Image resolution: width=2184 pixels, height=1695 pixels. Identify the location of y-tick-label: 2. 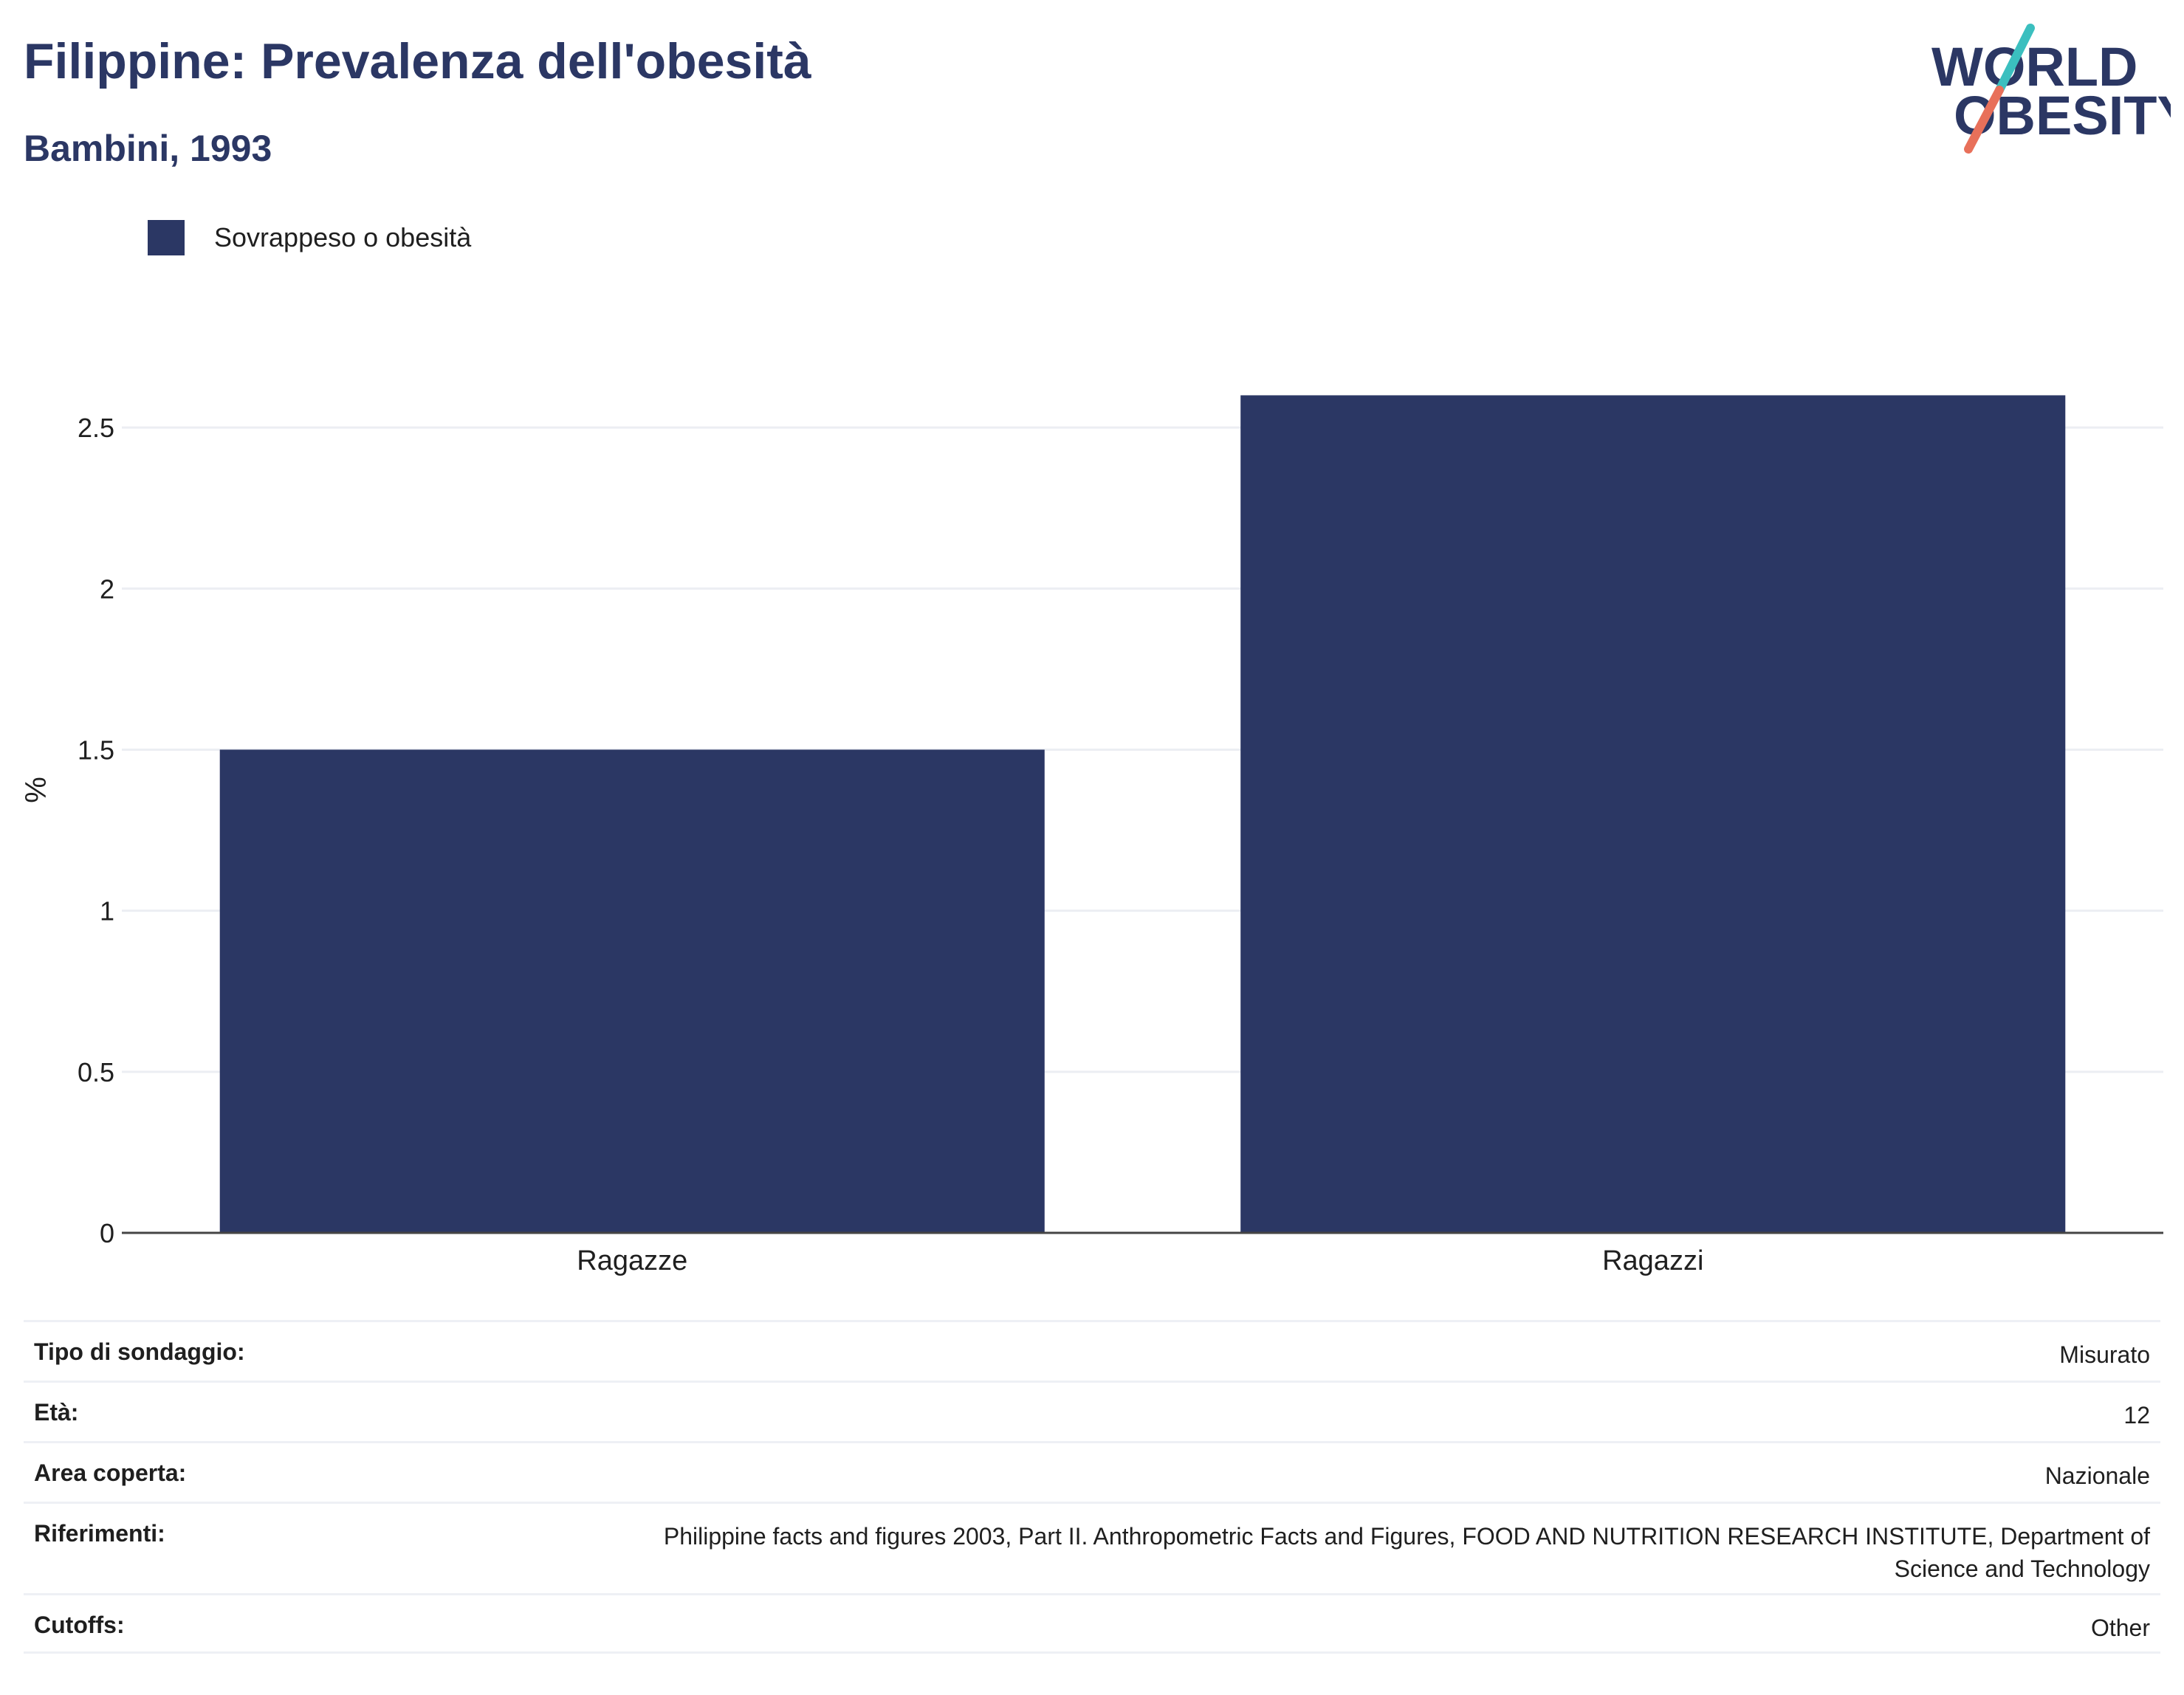
(107, 589).